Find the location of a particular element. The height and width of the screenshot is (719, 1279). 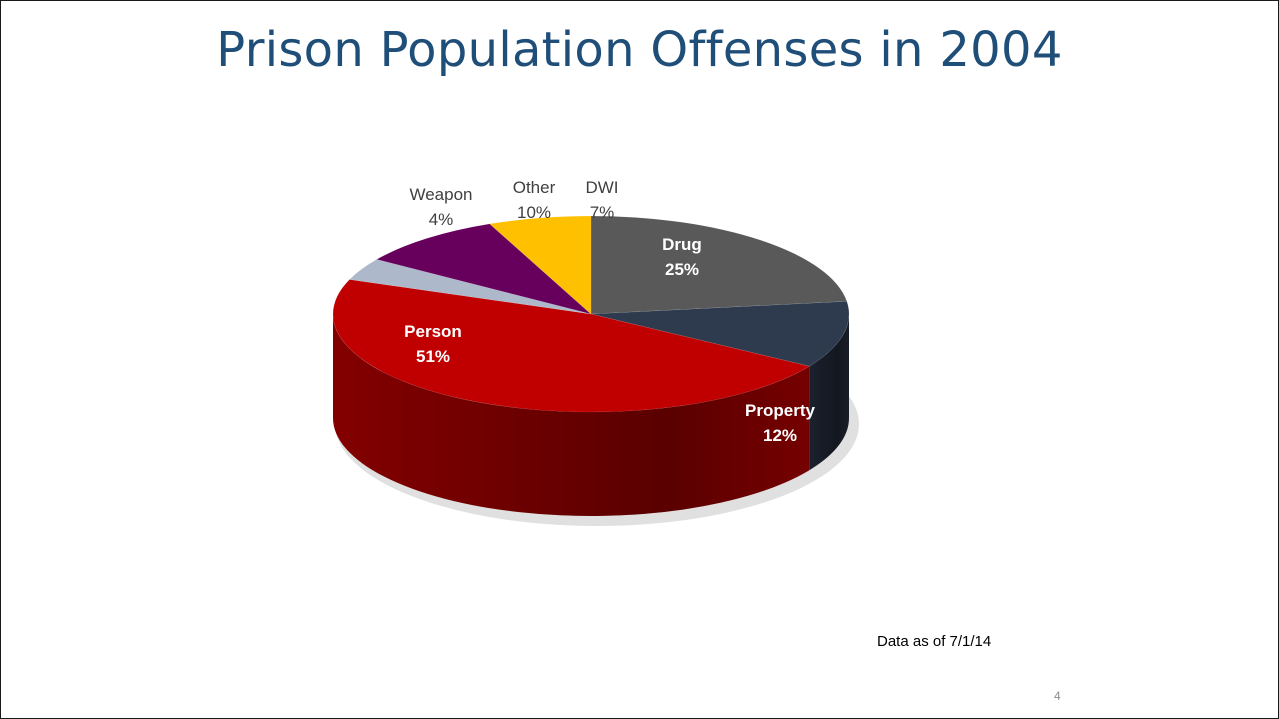

slice-label-weapon: Weapon 4% is located at coordinates (440, 207).